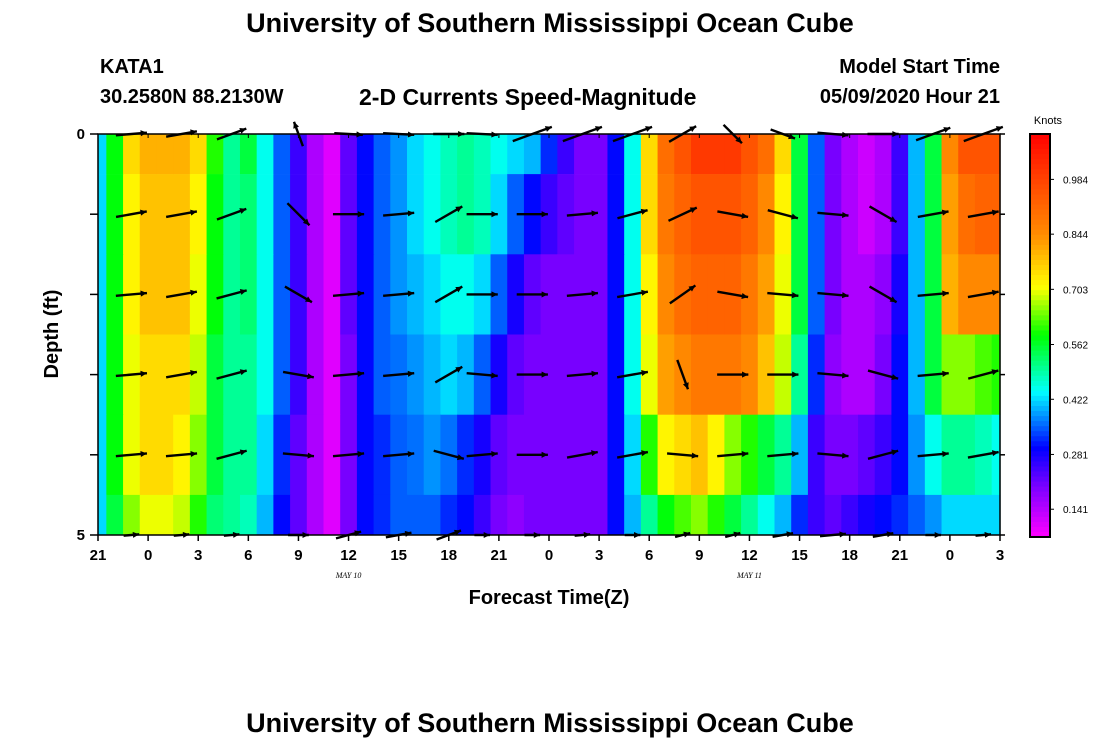  I want to click on x-tick-label: 21, so click(899, 555).